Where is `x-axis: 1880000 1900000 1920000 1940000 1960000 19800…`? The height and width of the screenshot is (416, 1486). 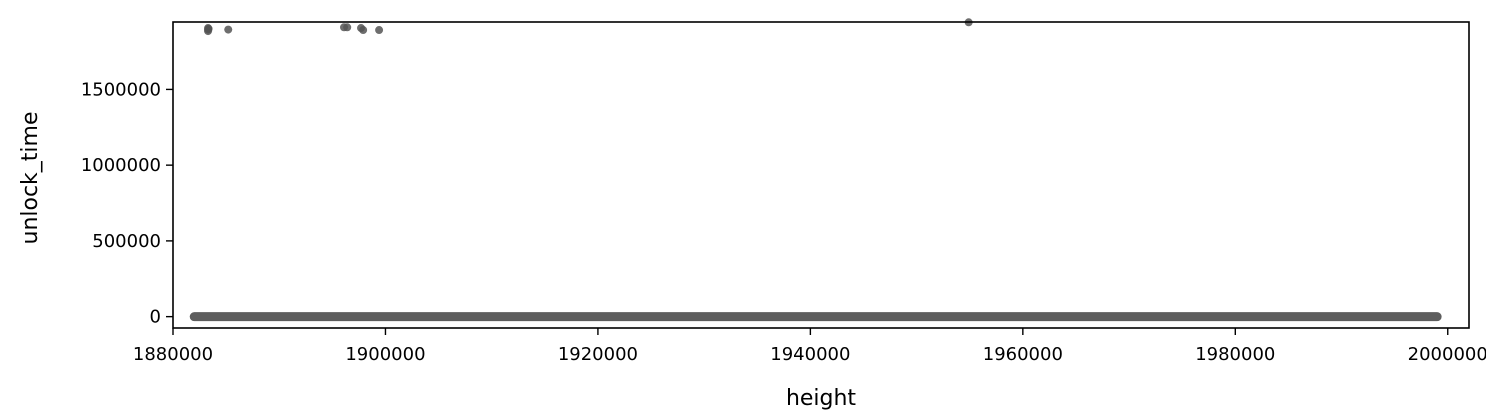
x-axis: 1880000 1900000 1920000 1940000 1960000 19800… is located at coordinates (809, 346).